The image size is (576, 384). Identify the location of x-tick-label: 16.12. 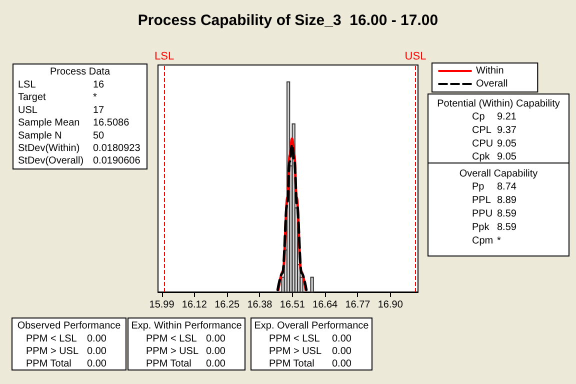
(195, 305).